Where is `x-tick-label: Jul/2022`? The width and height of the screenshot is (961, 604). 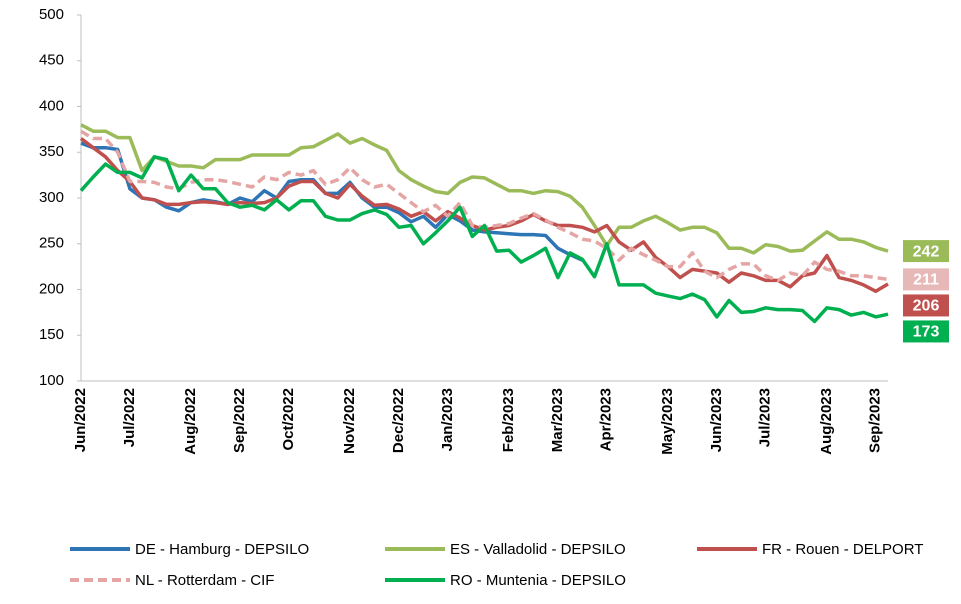 x-tick-label: Jul/2022 is located at coordinates (129, 417).